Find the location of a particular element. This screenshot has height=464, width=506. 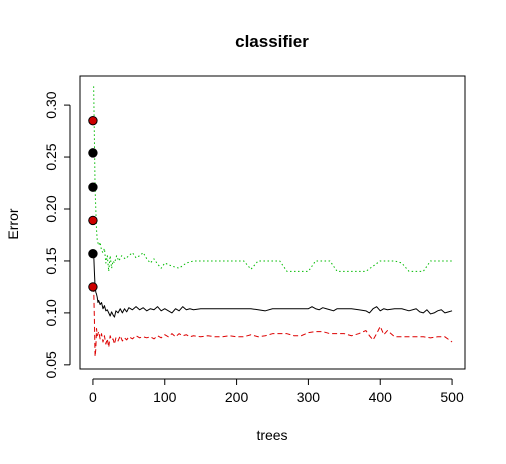

x-tick-label: 400 is located at coordinates (381, 397).